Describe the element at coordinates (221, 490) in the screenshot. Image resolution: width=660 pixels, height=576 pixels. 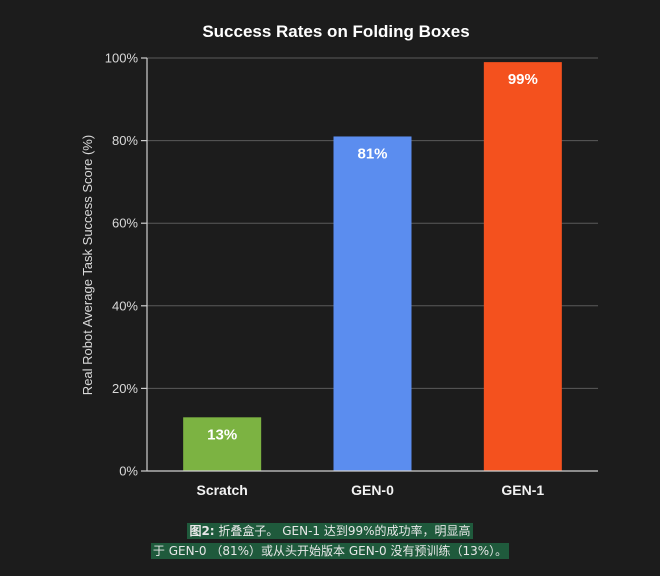
I see `x-tick-label: Scratch` at that location.